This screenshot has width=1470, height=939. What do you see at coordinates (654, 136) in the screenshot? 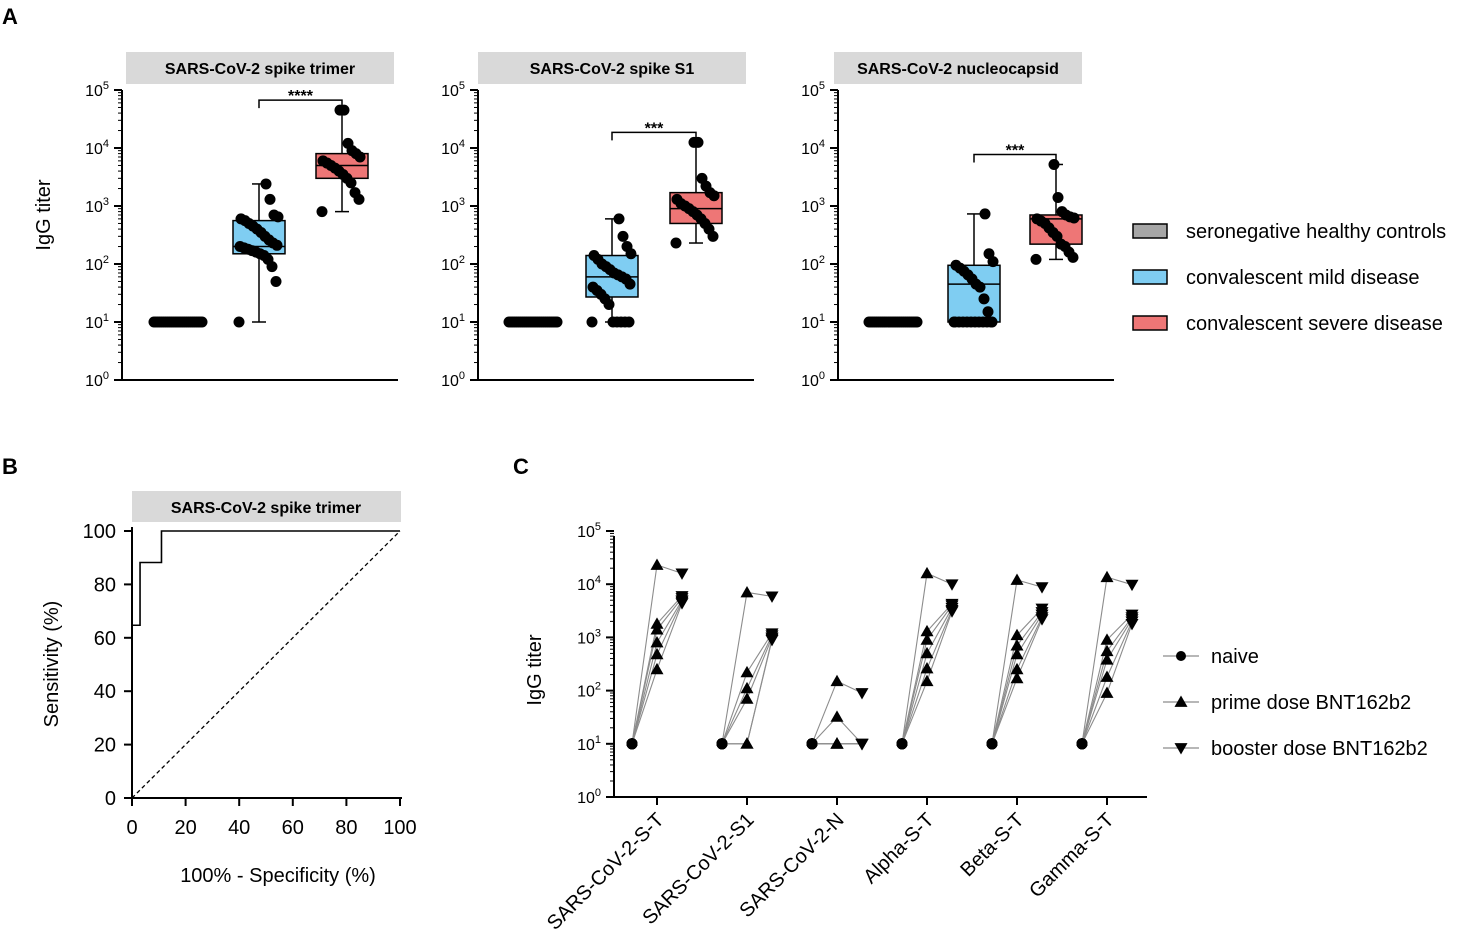
I see `significance-bracket` at bounding box center [654, 136].